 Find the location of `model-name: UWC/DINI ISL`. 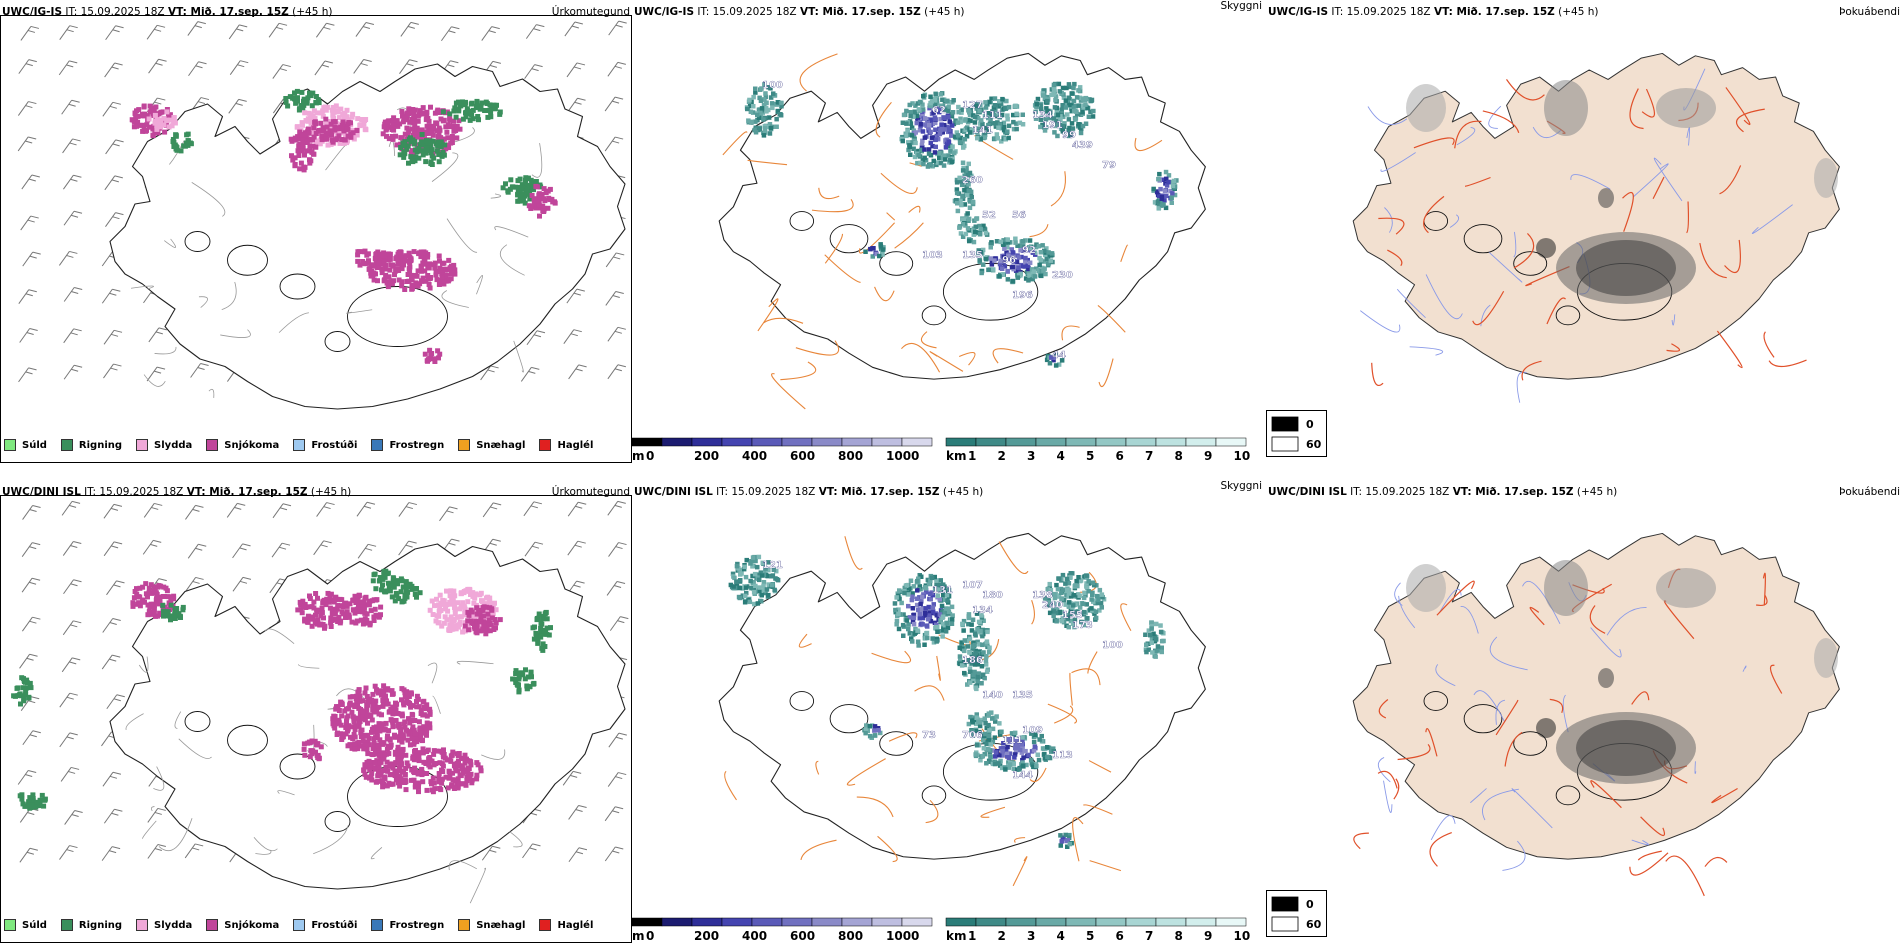

model-name: UWC/DINI ISL is located at coordinates (41, 492).